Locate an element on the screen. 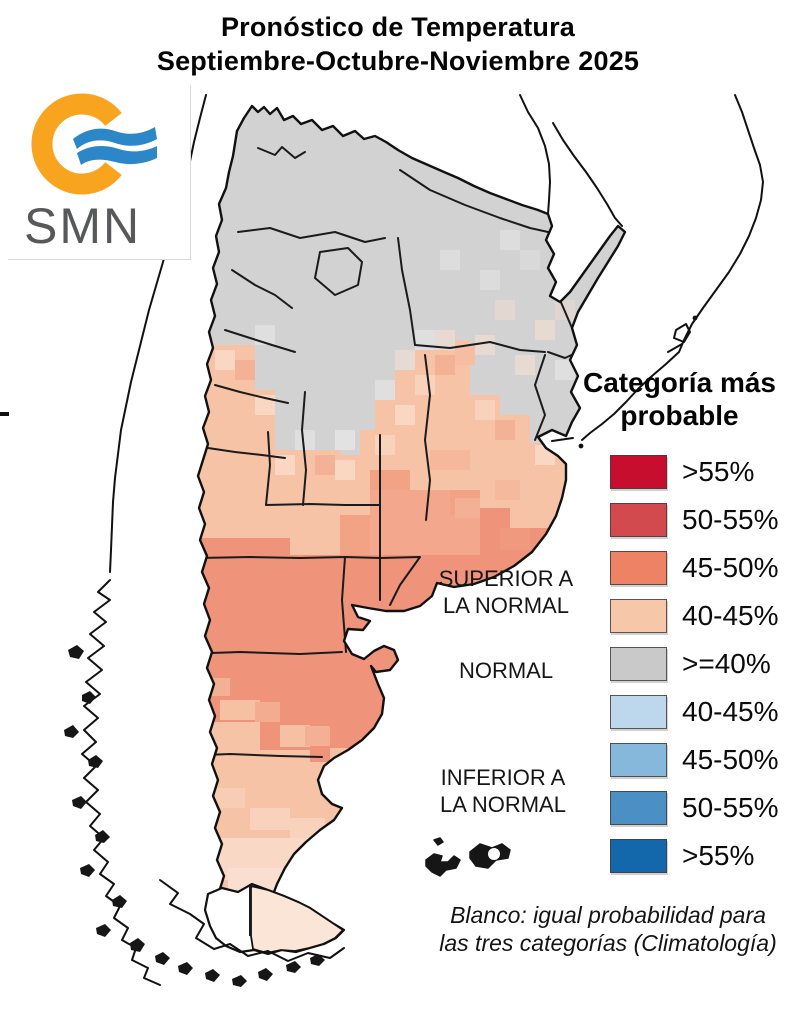  left-tick is located at coordinates (4, 414).